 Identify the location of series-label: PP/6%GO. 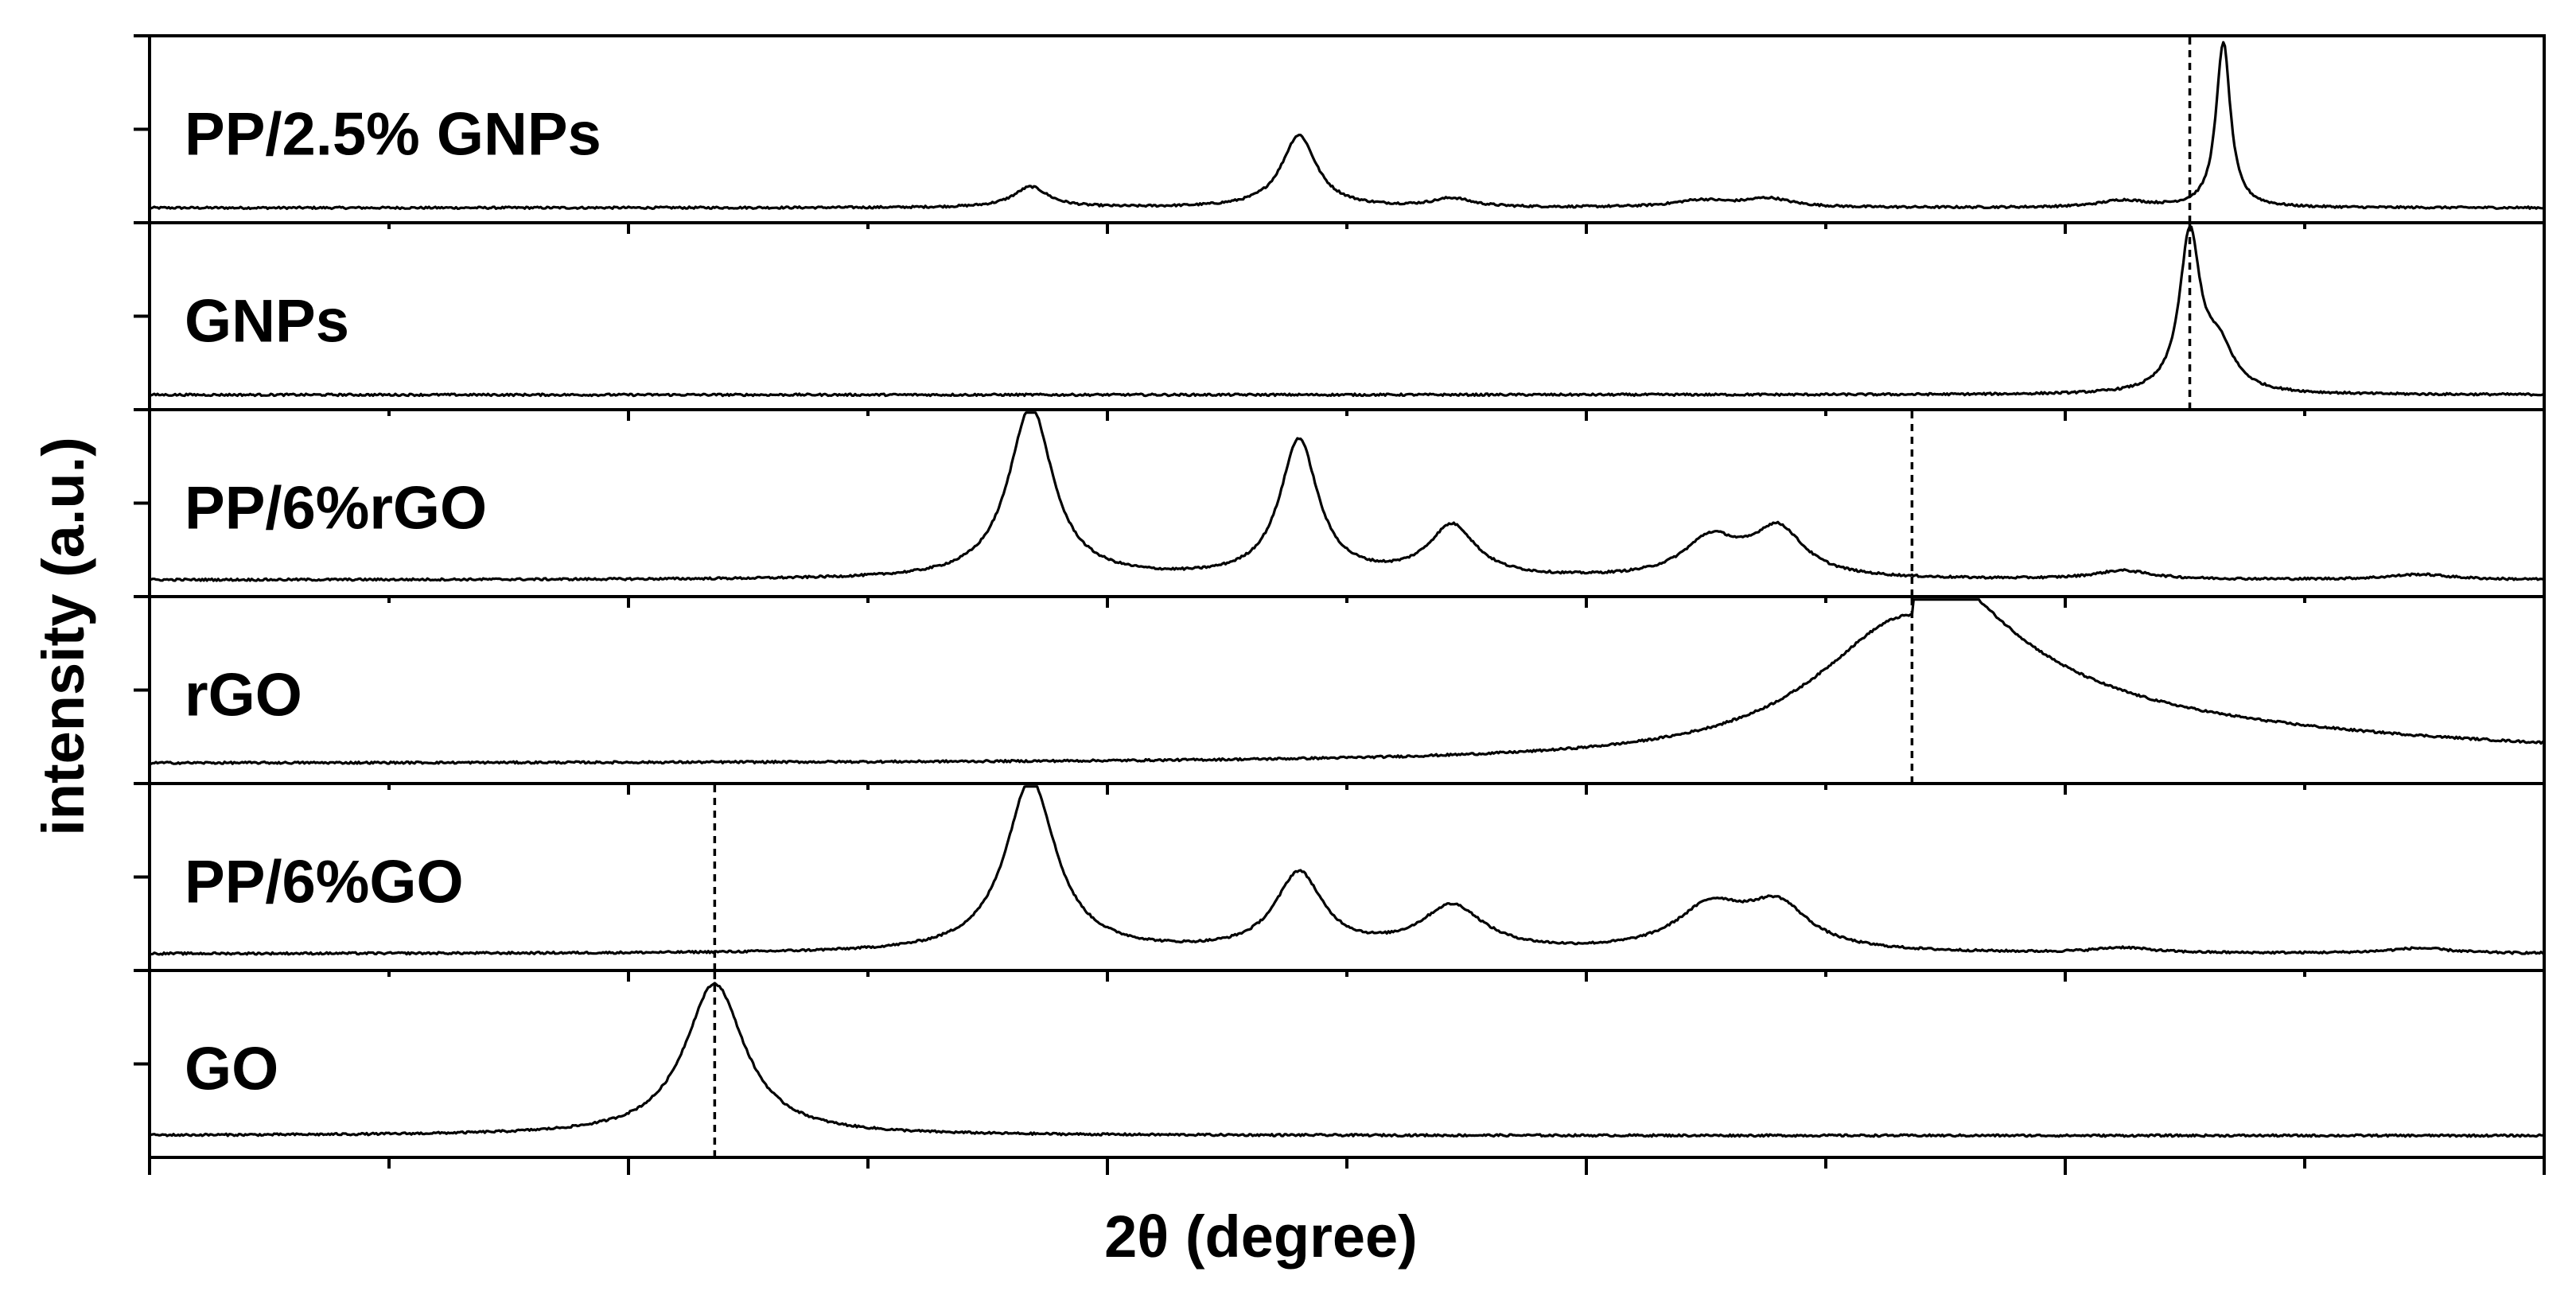
(324, 882).